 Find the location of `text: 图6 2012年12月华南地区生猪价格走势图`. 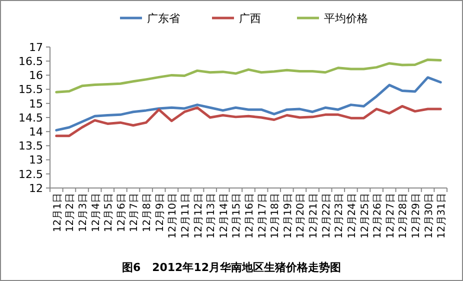

text: 图6 2012年12月华南地区生猪价格走势图 is located at coordinates (232, 267).